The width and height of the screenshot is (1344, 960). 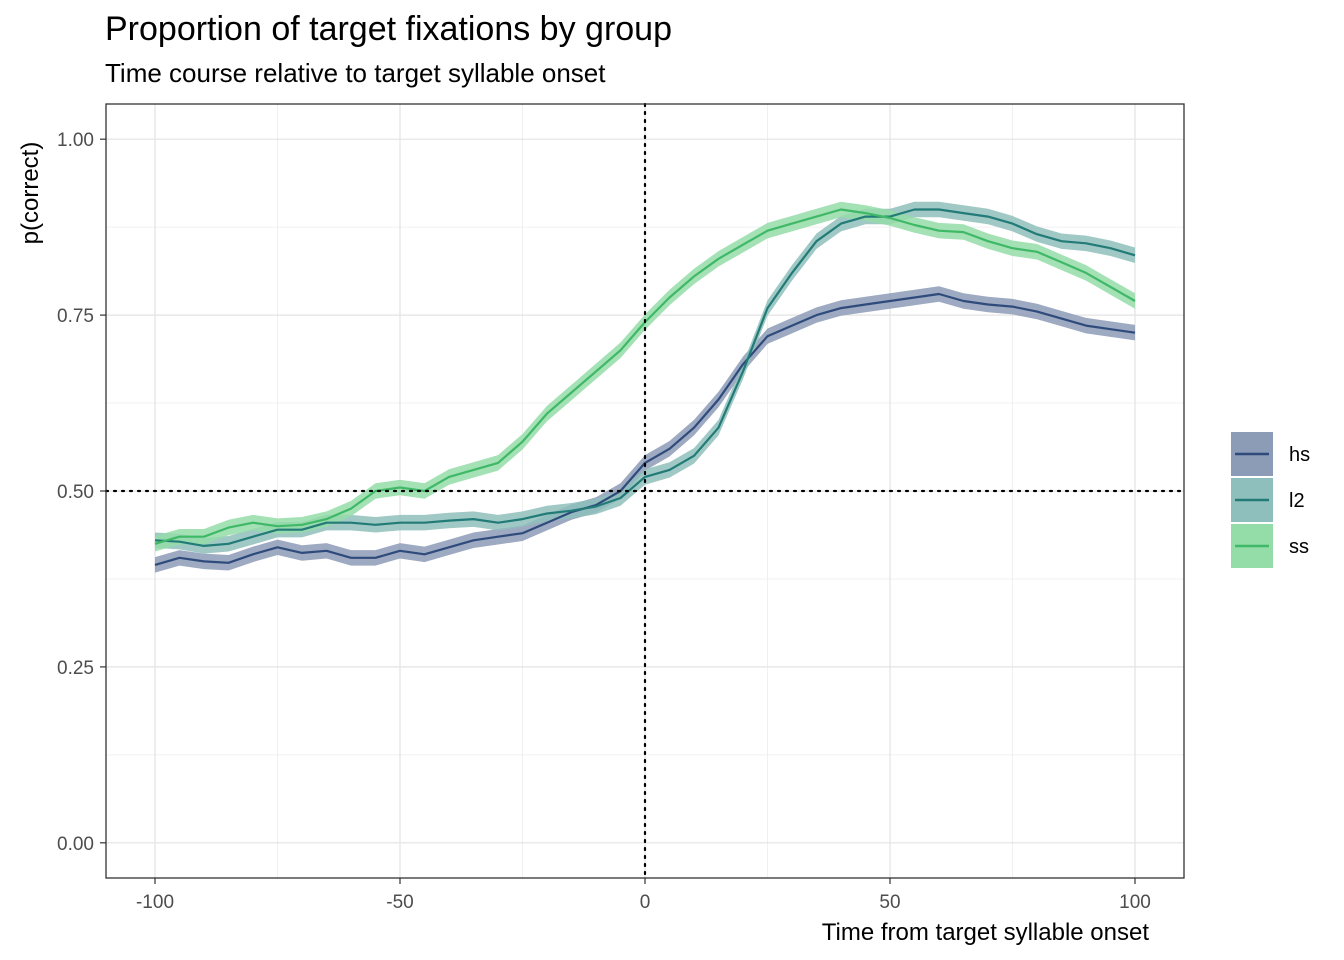 What do you see at coordinates (1297, 501) in the screenshot?
I see `legend-label-l2: l2` at bounding box center [1297, 501].